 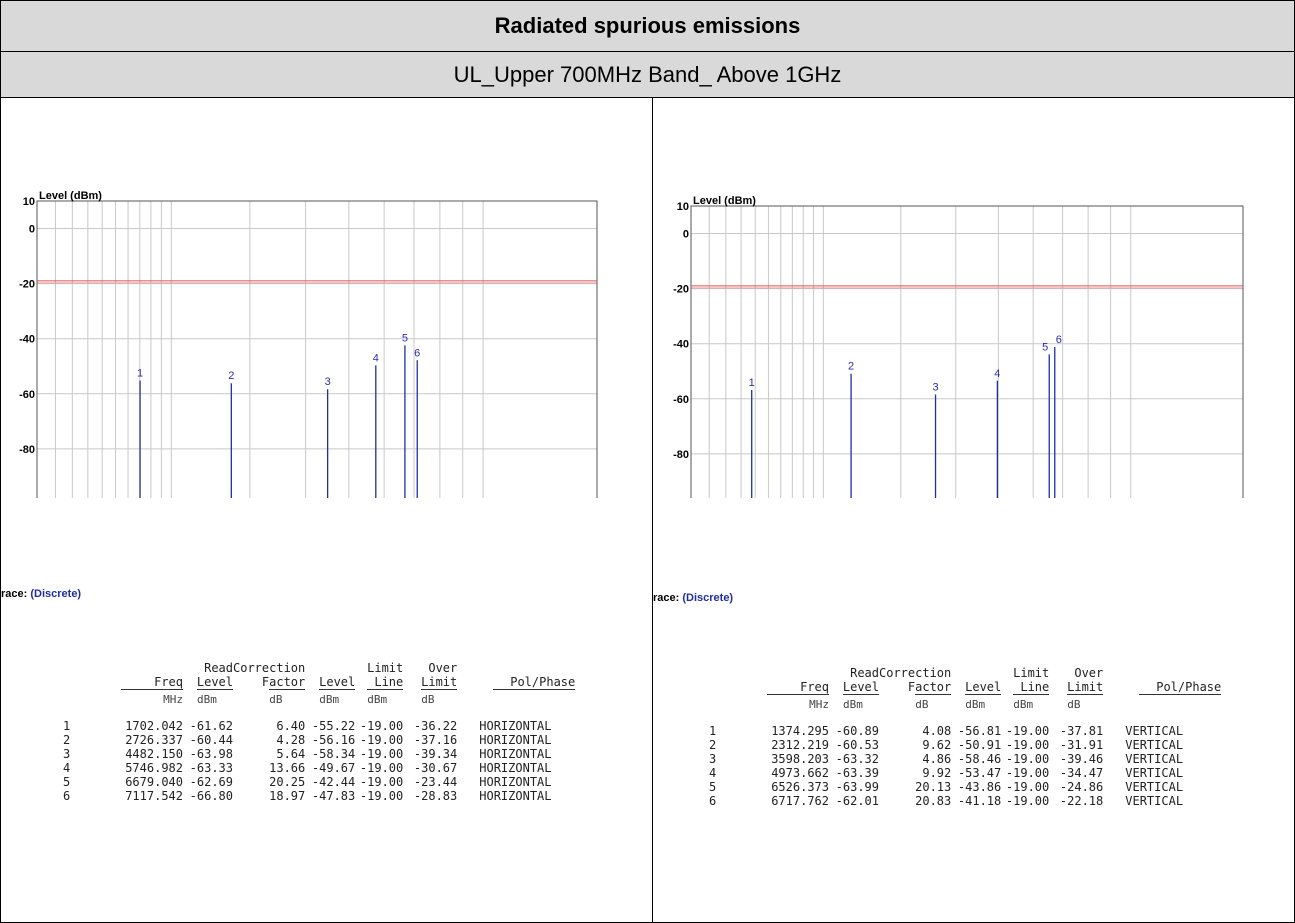 What do you see at coordinates (979, 801) in the screenshot?
I see `level-cell: -41.18` at bounding box center [979, 801].